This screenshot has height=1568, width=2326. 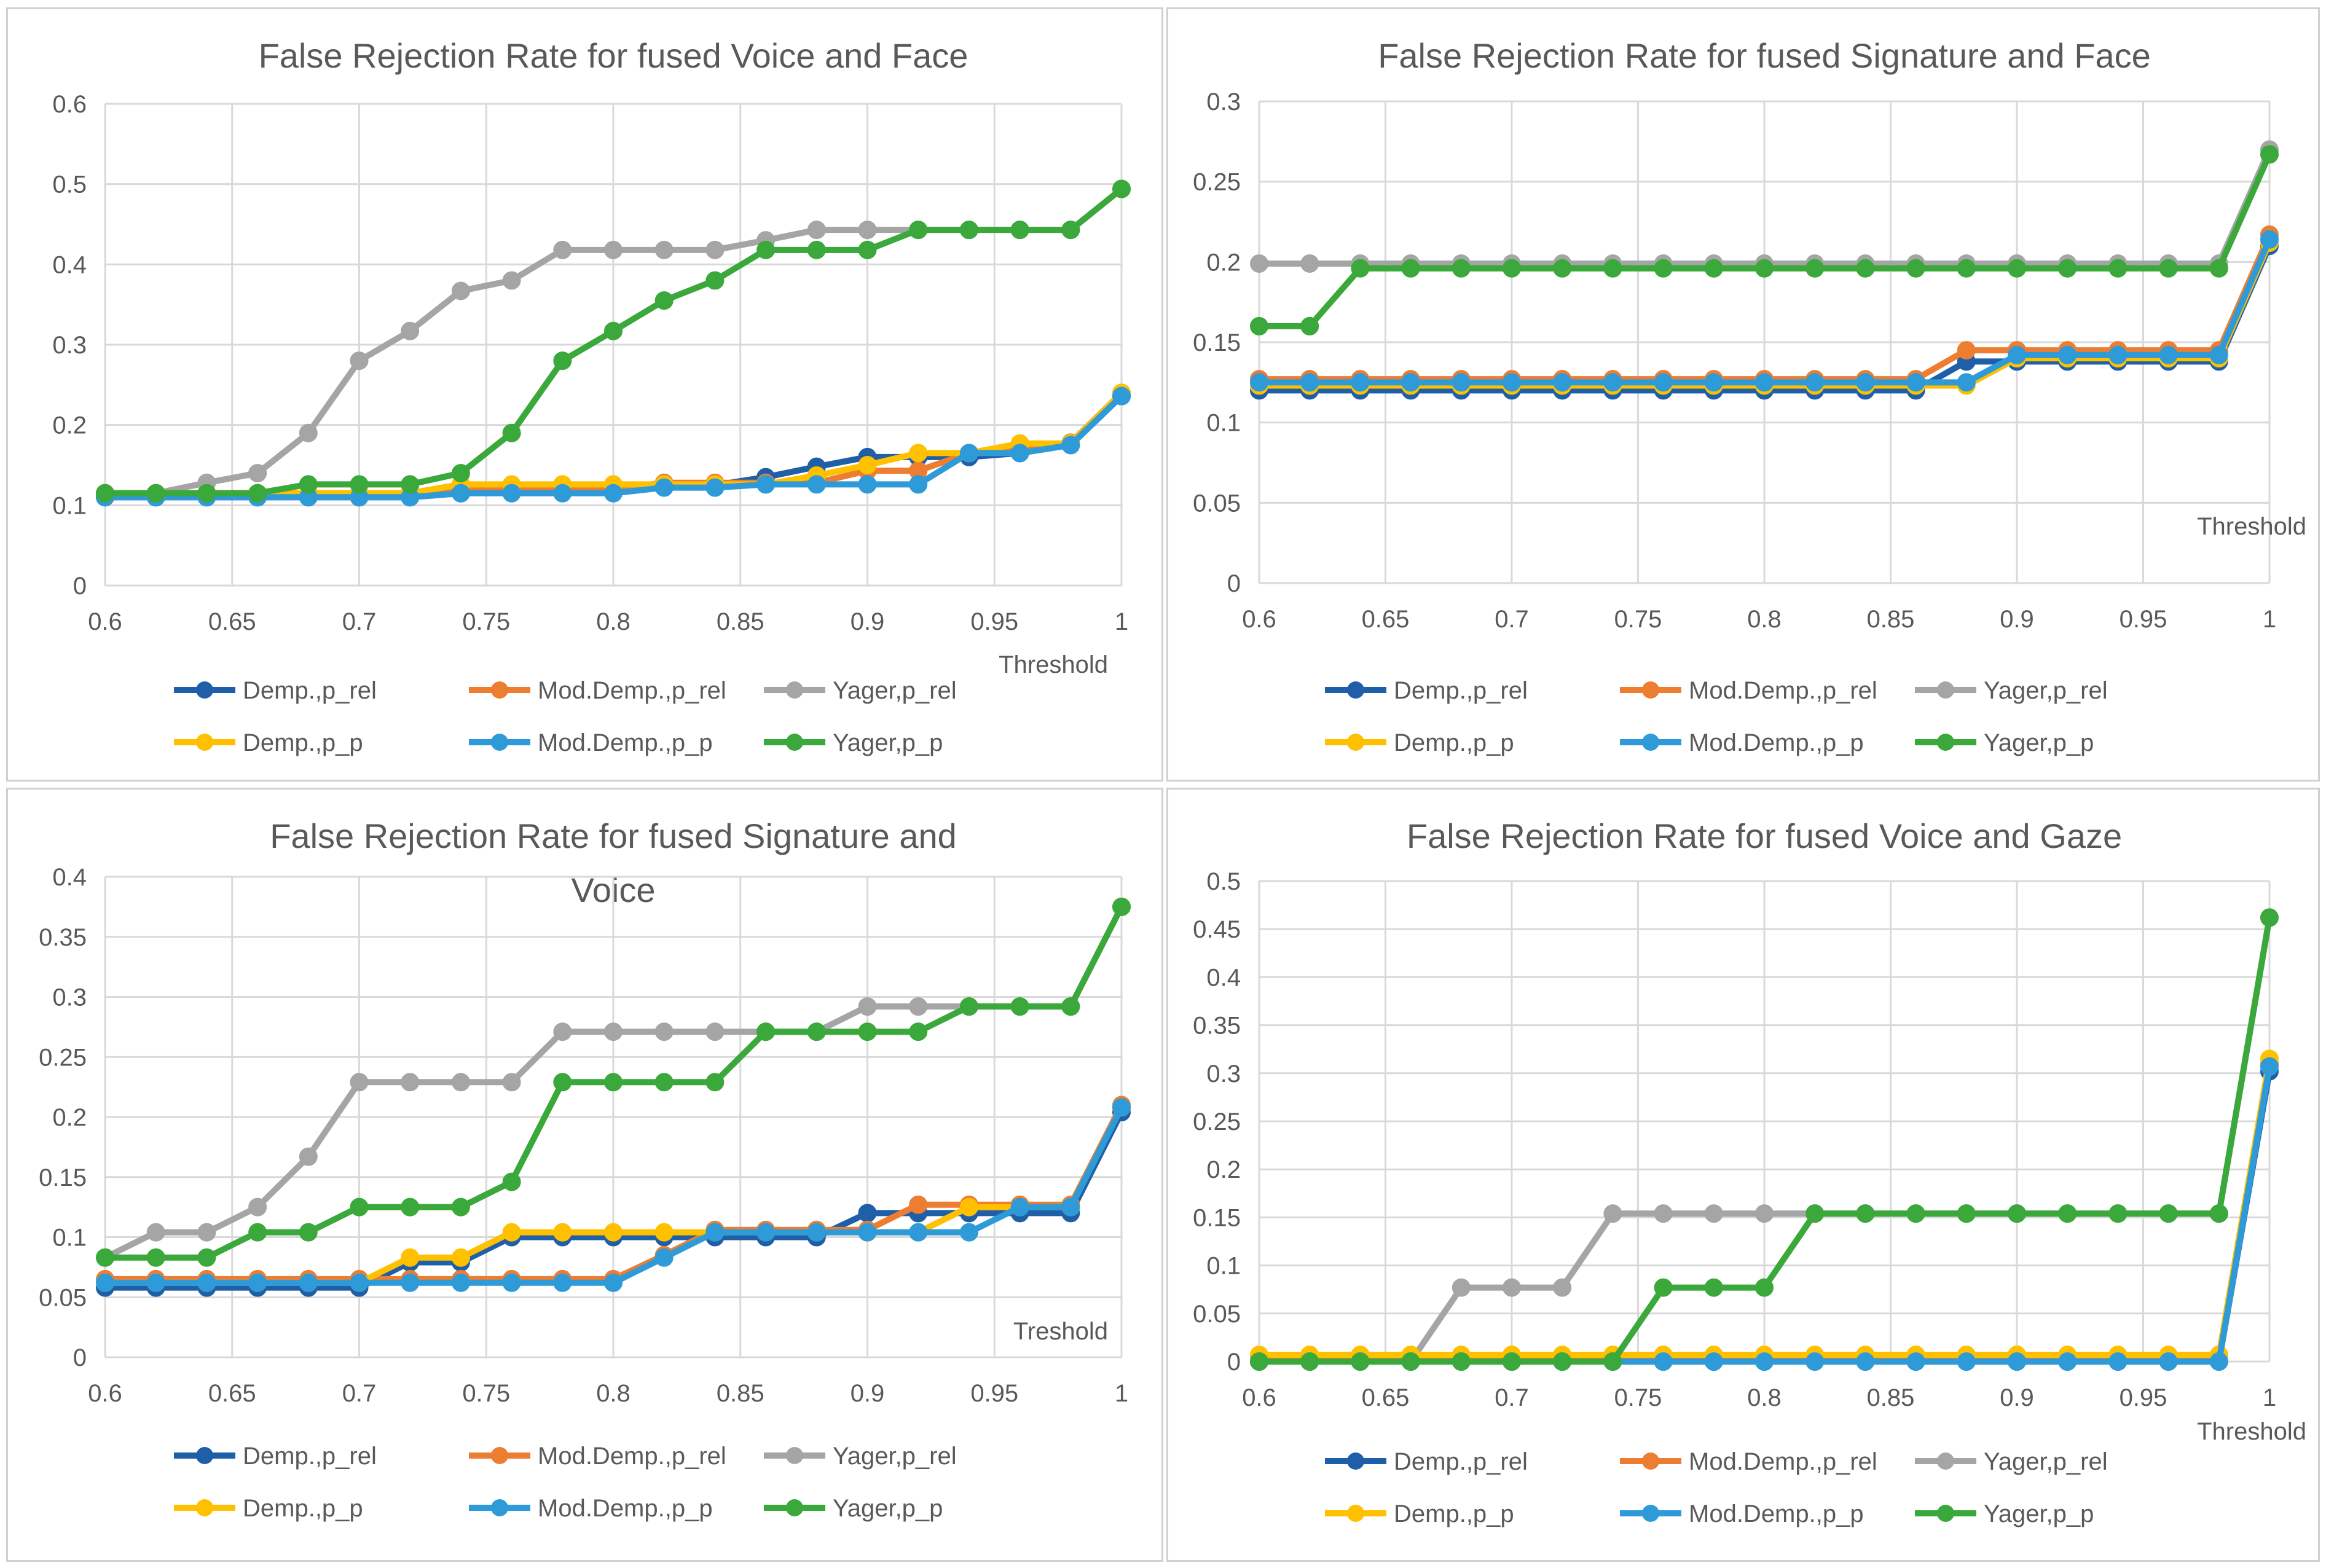 What do you see at coordinates (2143, 1397) in the screenshot?
I see `x-tick-label: 0.95` at bounding box center [2143, 1397].